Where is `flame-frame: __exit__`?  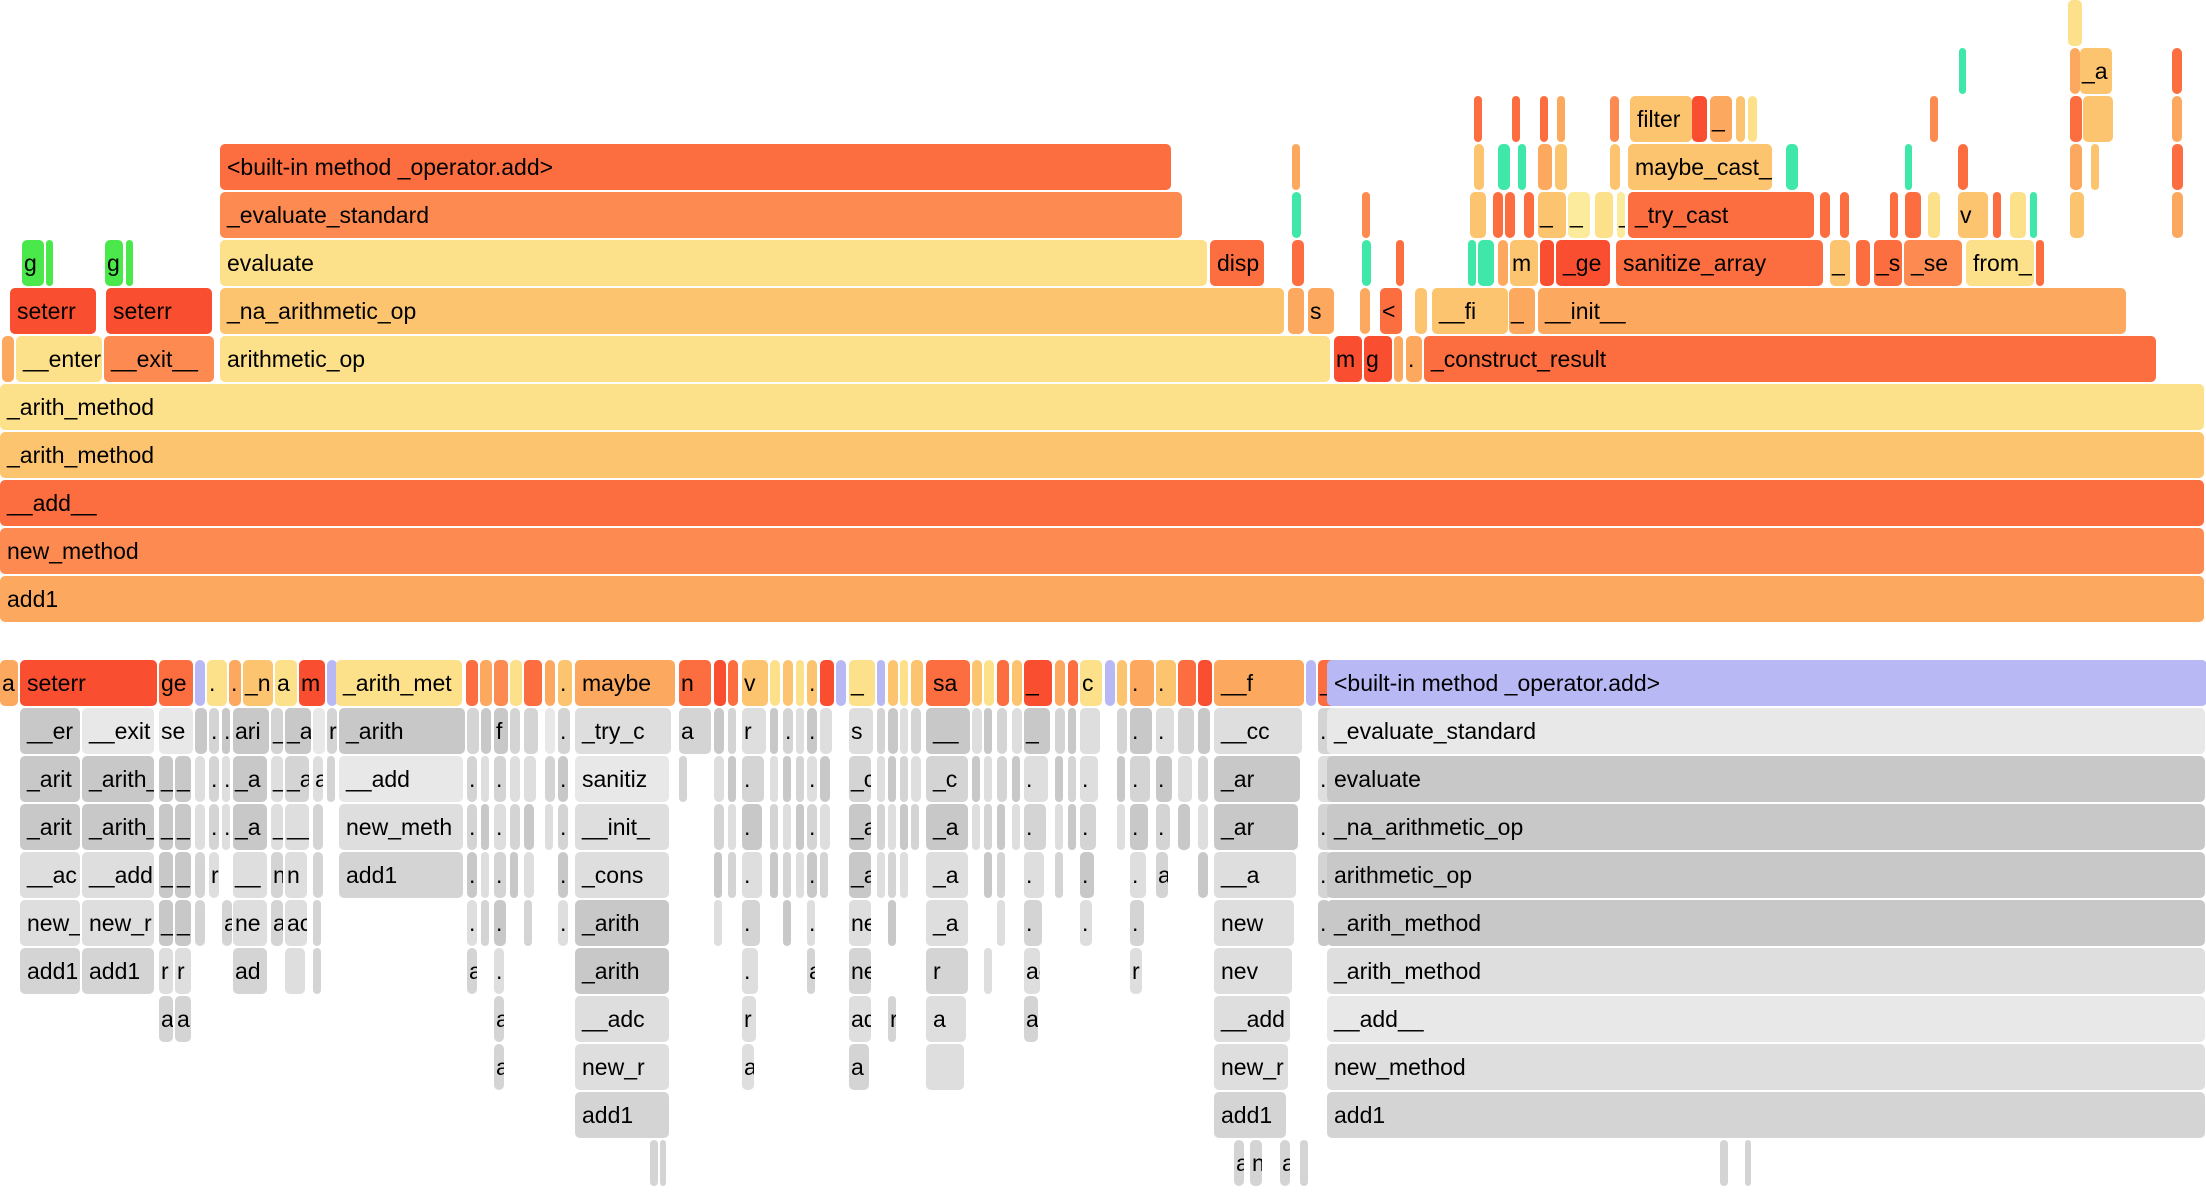
flame-frame: __exit__ is located at coordinates (159, 359).